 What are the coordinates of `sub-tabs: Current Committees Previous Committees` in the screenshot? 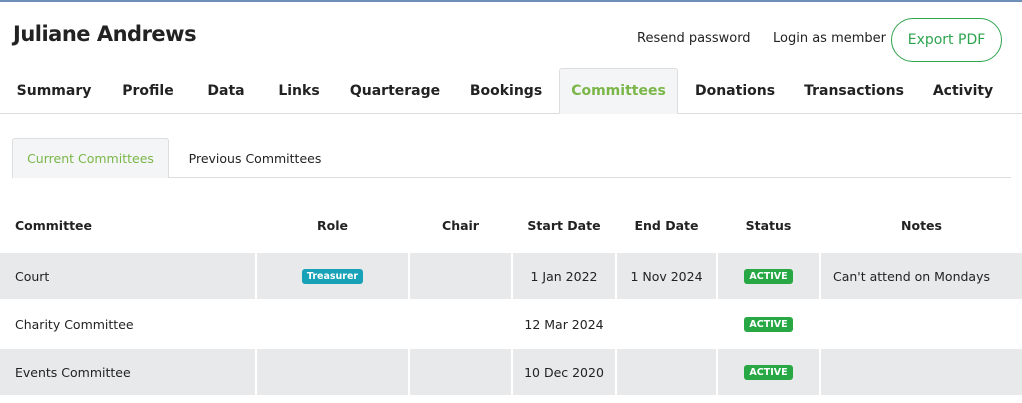 It's located at (511, 158).